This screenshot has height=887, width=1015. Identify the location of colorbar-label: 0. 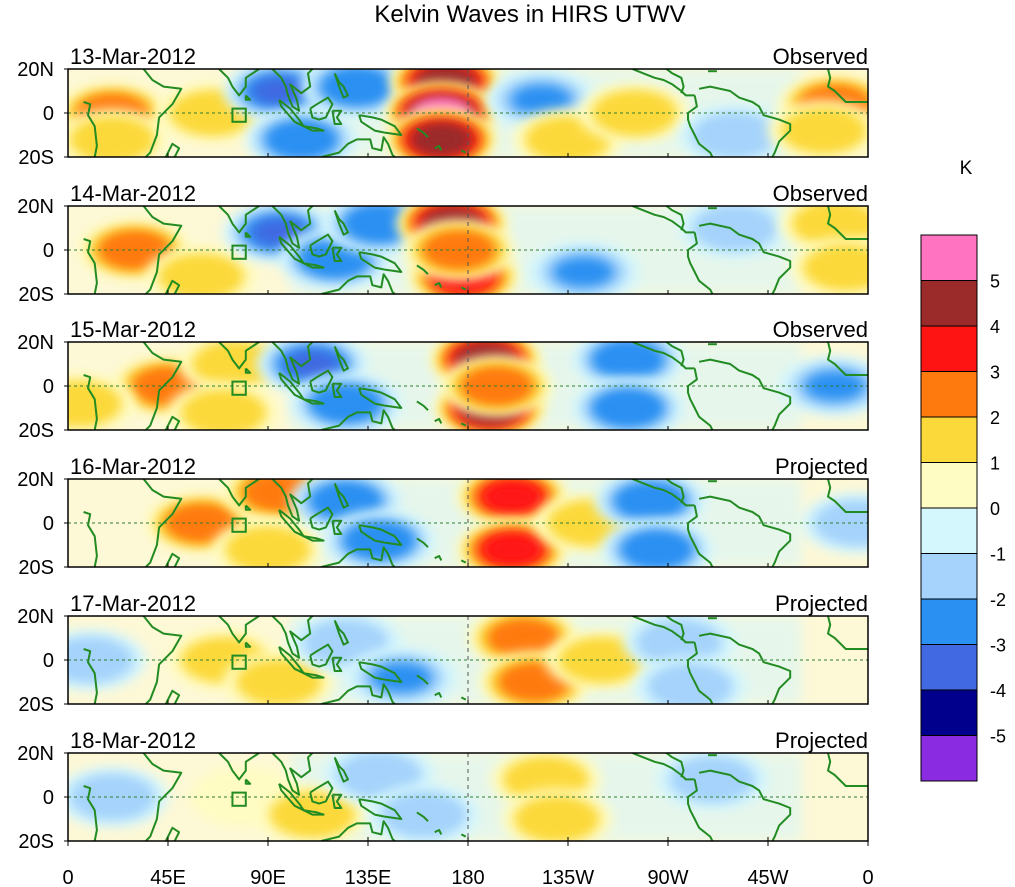
(995, 509).